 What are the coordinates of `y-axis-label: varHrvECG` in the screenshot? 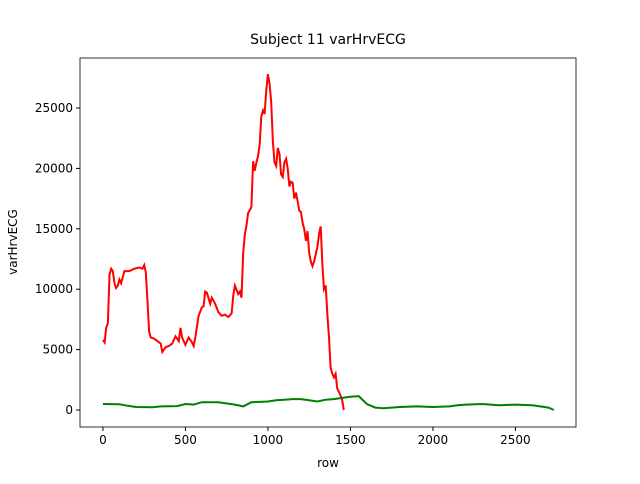 It's located at (13, 242).